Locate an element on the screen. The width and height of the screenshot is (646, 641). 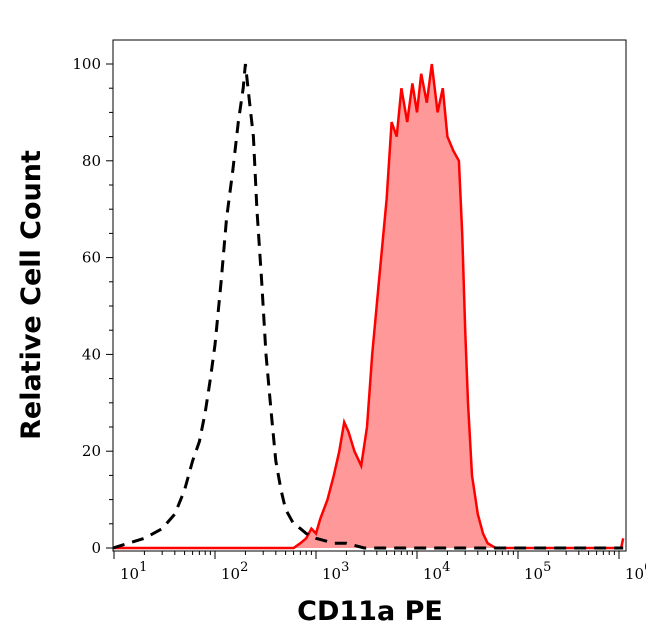
x-tick-exponent: 6 is located at coordinates (645, 567).